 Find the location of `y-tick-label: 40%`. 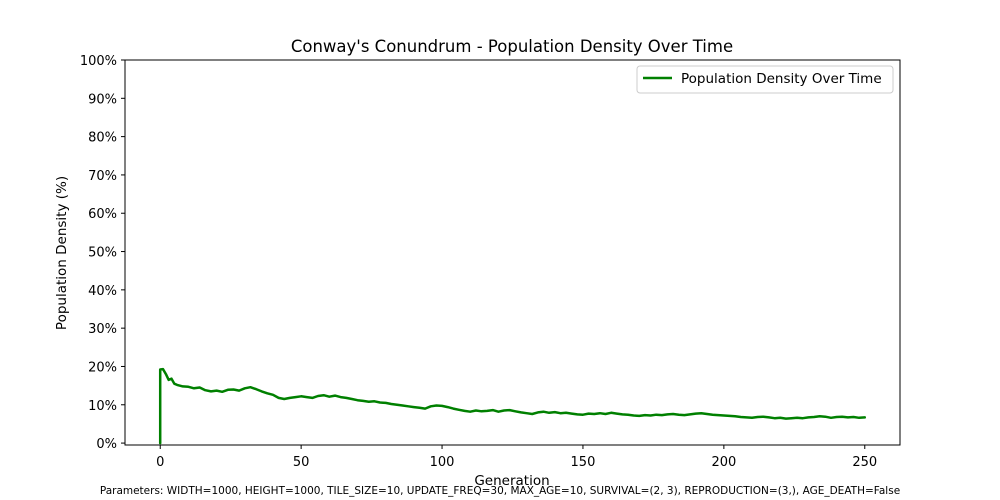

y-tick-label: 40% is located at coordinates (102, 291).